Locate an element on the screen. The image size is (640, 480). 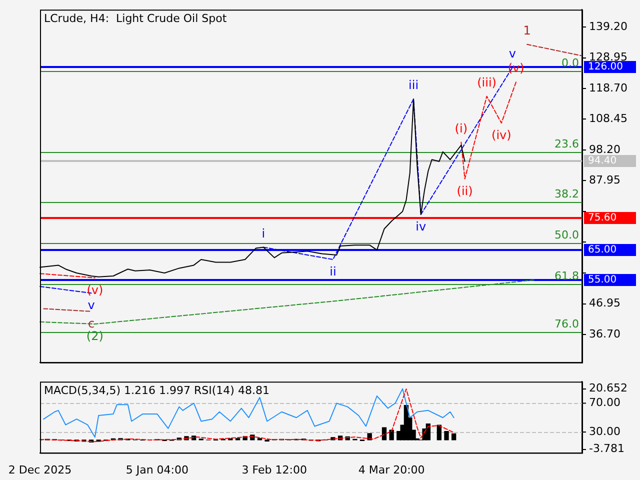
ref-line-label: 65.00 is located at coordinates (602, 250).